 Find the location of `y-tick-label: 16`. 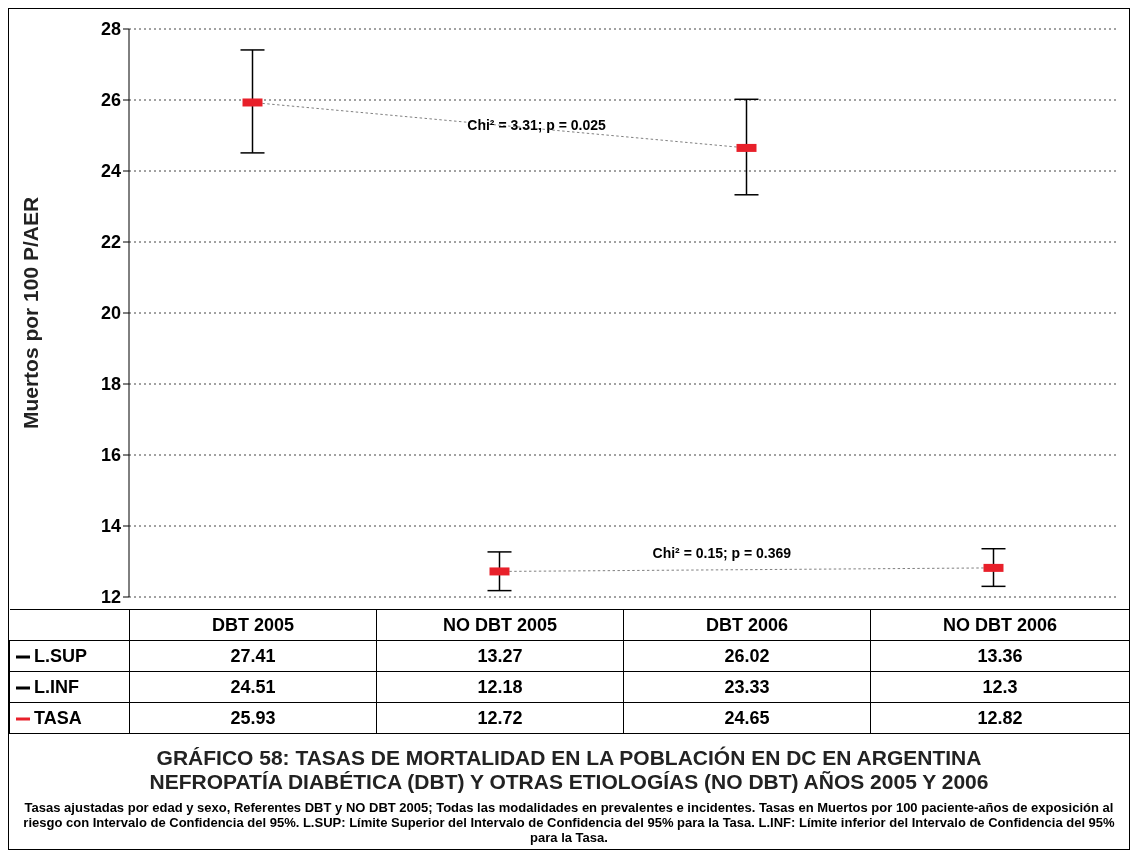

y-tick-label: 16 is located at coordinates (110, 455).